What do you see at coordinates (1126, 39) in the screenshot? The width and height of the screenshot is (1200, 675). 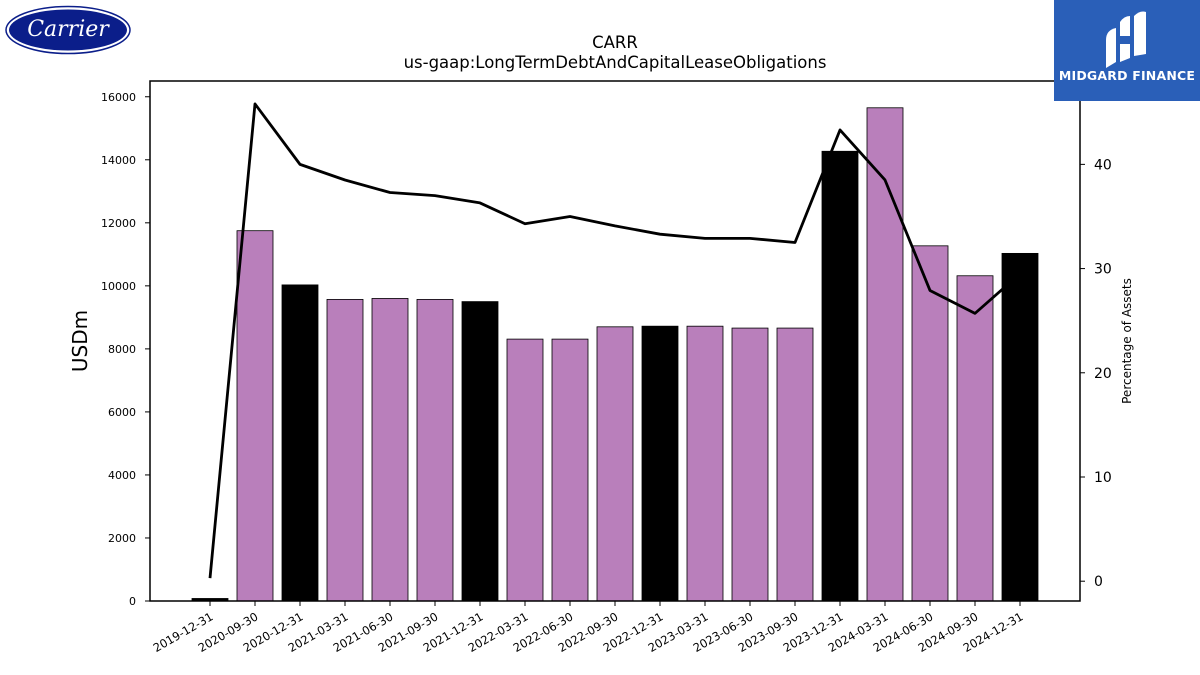 I see `midgard-mark-icon` at bounding box center [1126, 39].